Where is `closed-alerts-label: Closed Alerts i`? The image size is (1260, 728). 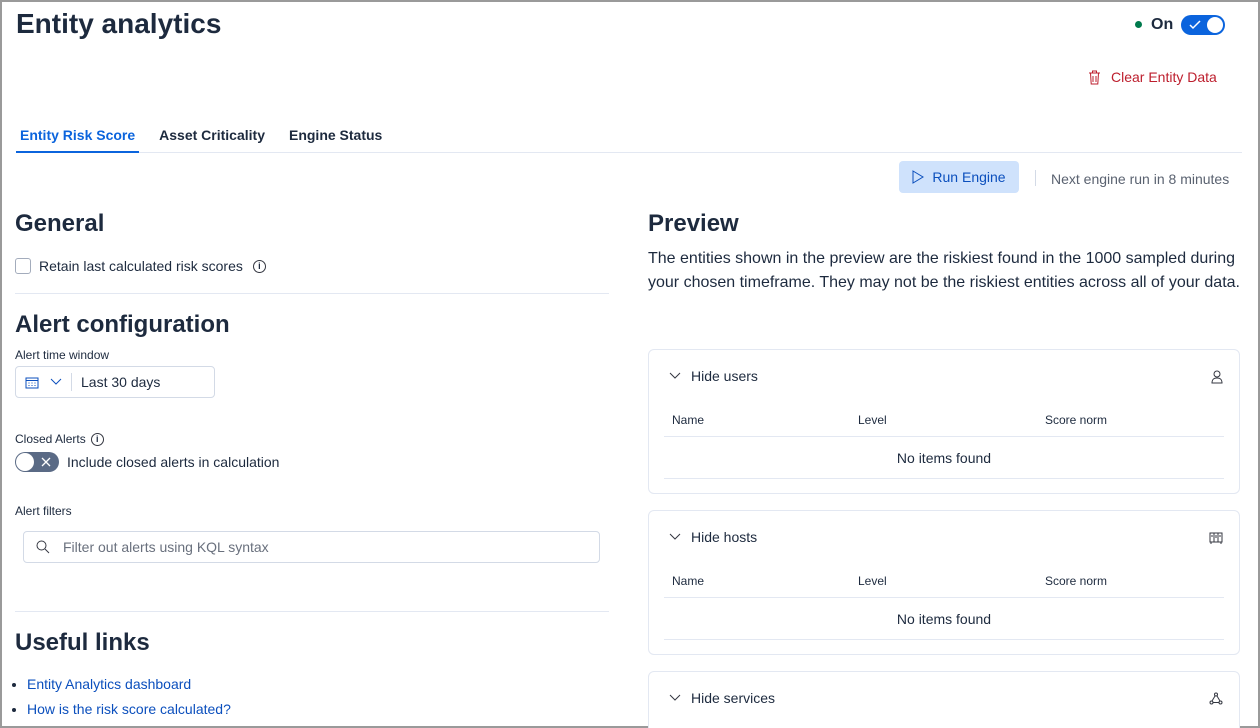 closed-alerts-label: Closed Alerts i is located at coordinates (59, 439).